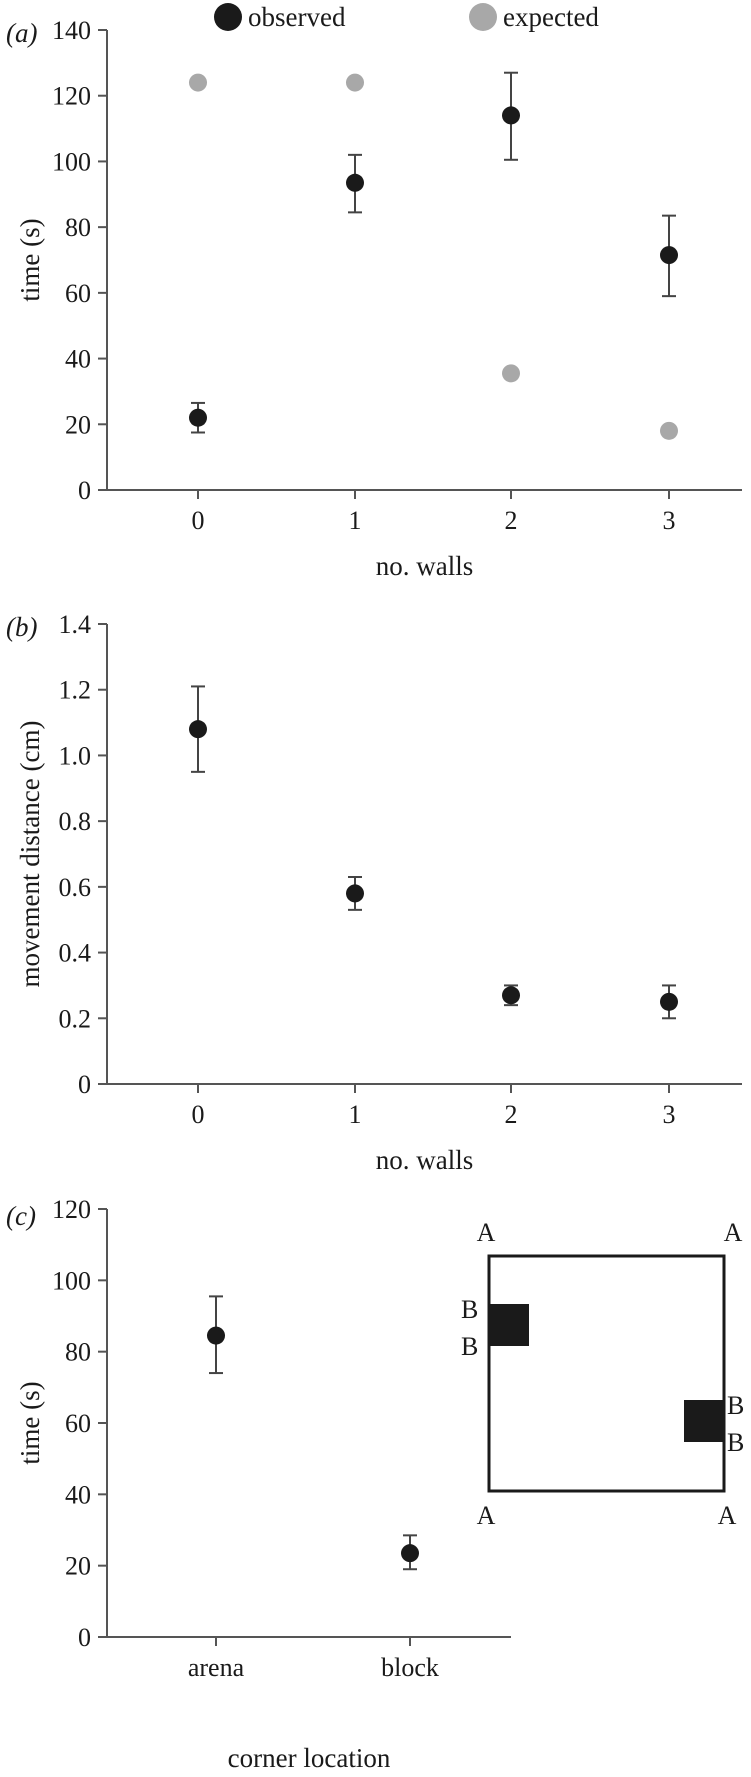  What do you see at coordinates (297, 17) in the screenshot?
I see `legend-label: observed` at bounding box center [297, 17].